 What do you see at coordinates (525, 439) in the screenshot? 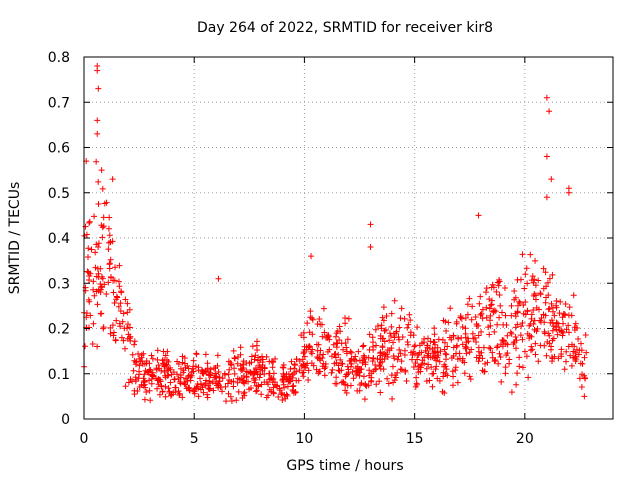
I see `x-tick-label: 20` at bounding box center [525, 439].